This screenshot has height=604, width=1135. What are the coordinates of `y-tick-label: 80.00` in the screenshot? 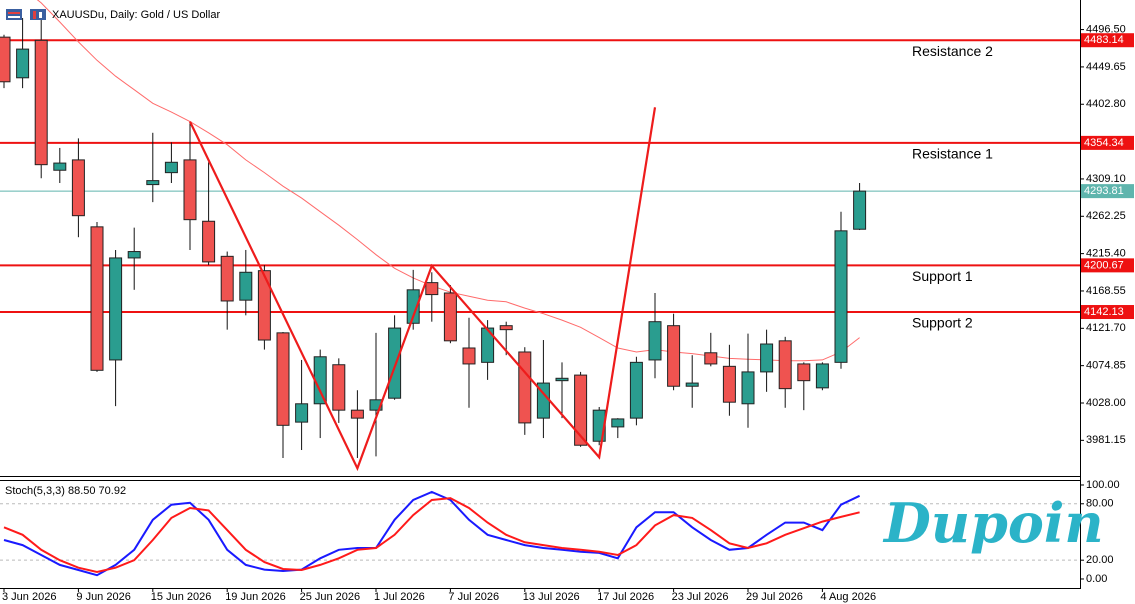 It's located at (1100, 504).